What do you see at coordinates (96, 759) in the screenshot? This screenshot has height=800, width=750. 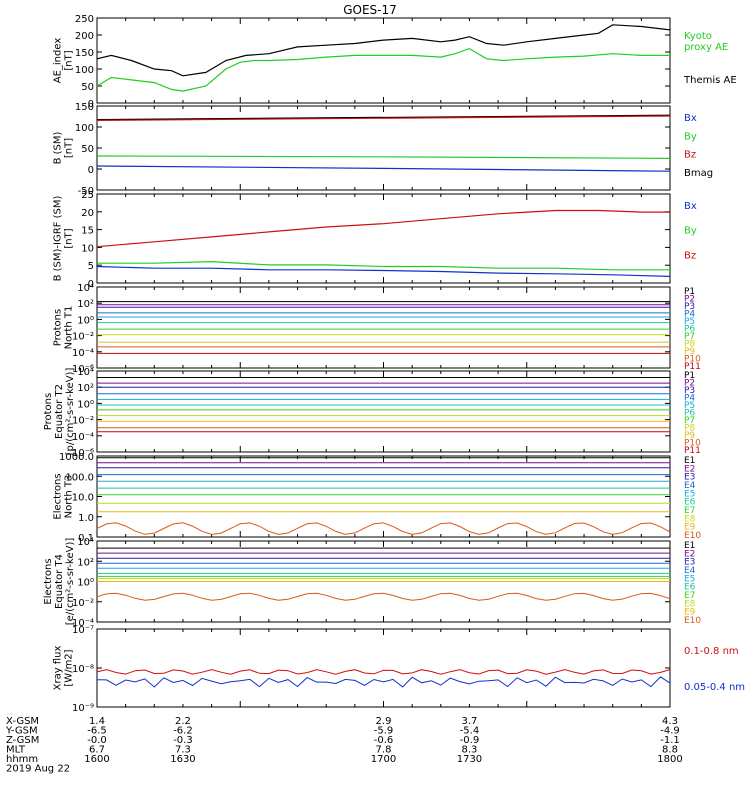 I see `x-axis-tick-value: 1600` at bounding box center [96, 759].